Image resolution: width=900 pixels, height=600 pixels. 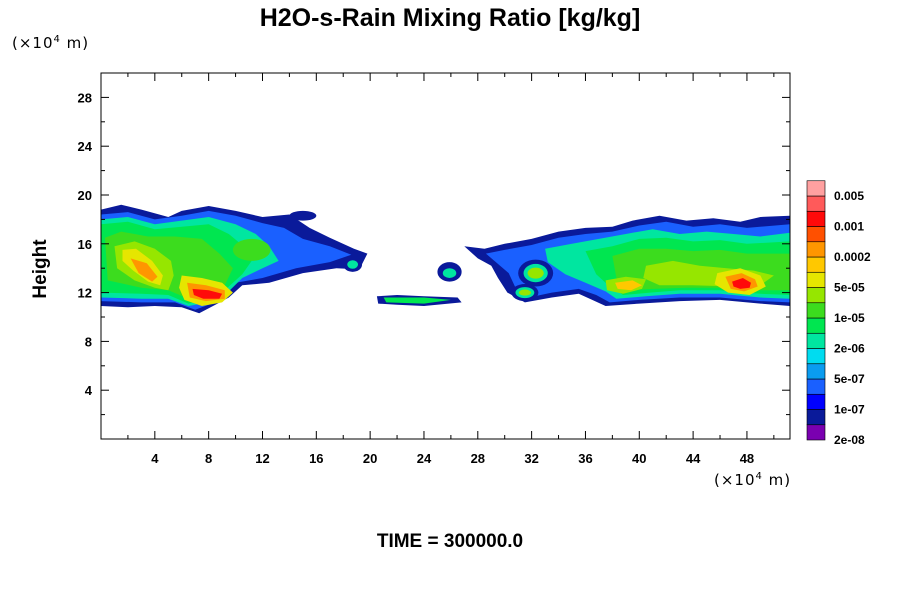 What do you see at coordinates (639, 458) in the screenshot?
I see `x-tick-label: 40` at bounding box center [639, 458].